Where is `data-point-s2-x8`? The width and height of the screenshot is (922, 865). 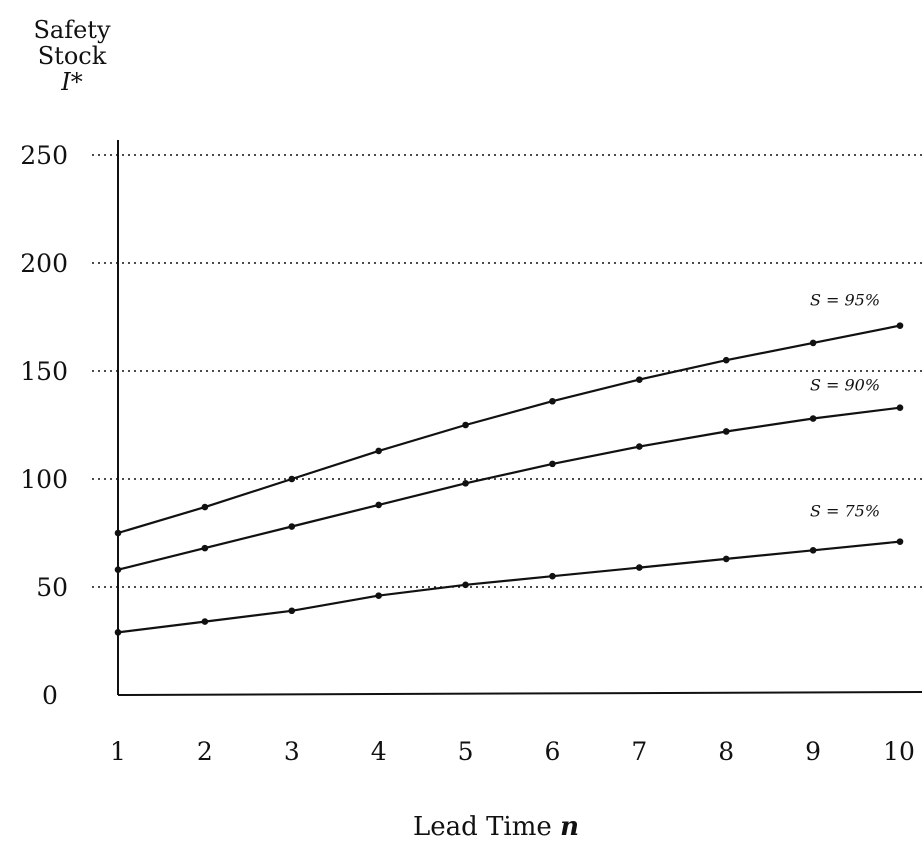
data-point-s2-x8 is located at coordinates (726, 431).